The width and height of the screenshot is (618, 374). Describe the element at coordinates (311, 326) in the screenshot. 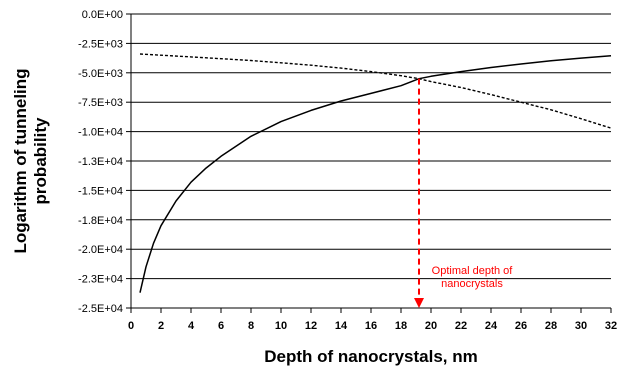

I see `x-tick-label: 12` at that location.